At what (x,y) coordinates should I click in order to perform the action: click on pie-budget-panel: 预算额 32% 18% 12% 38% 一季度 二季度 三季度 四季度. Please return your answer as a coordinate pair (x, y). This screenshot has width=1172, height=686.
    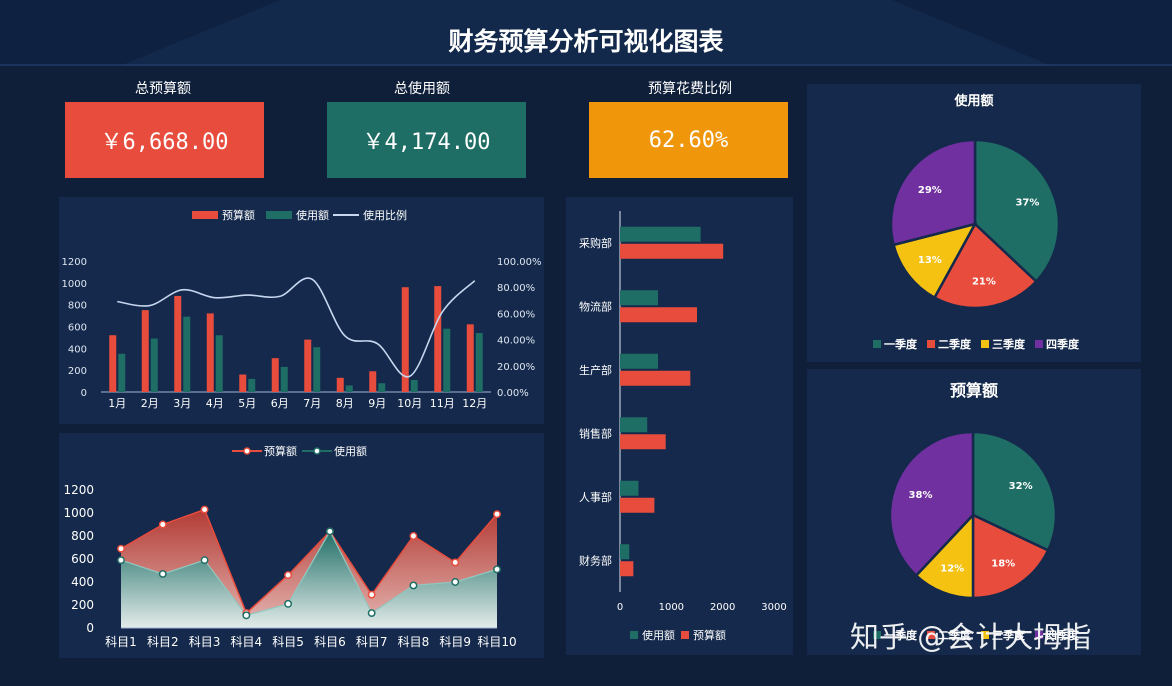
    Looking at the image, I should click on (974, 512).